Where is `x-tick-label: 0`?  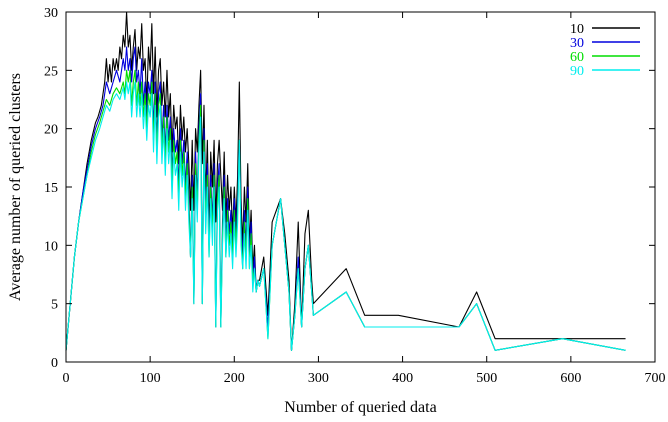 x-tick-label: 0 is located at coordinates (66, 378).